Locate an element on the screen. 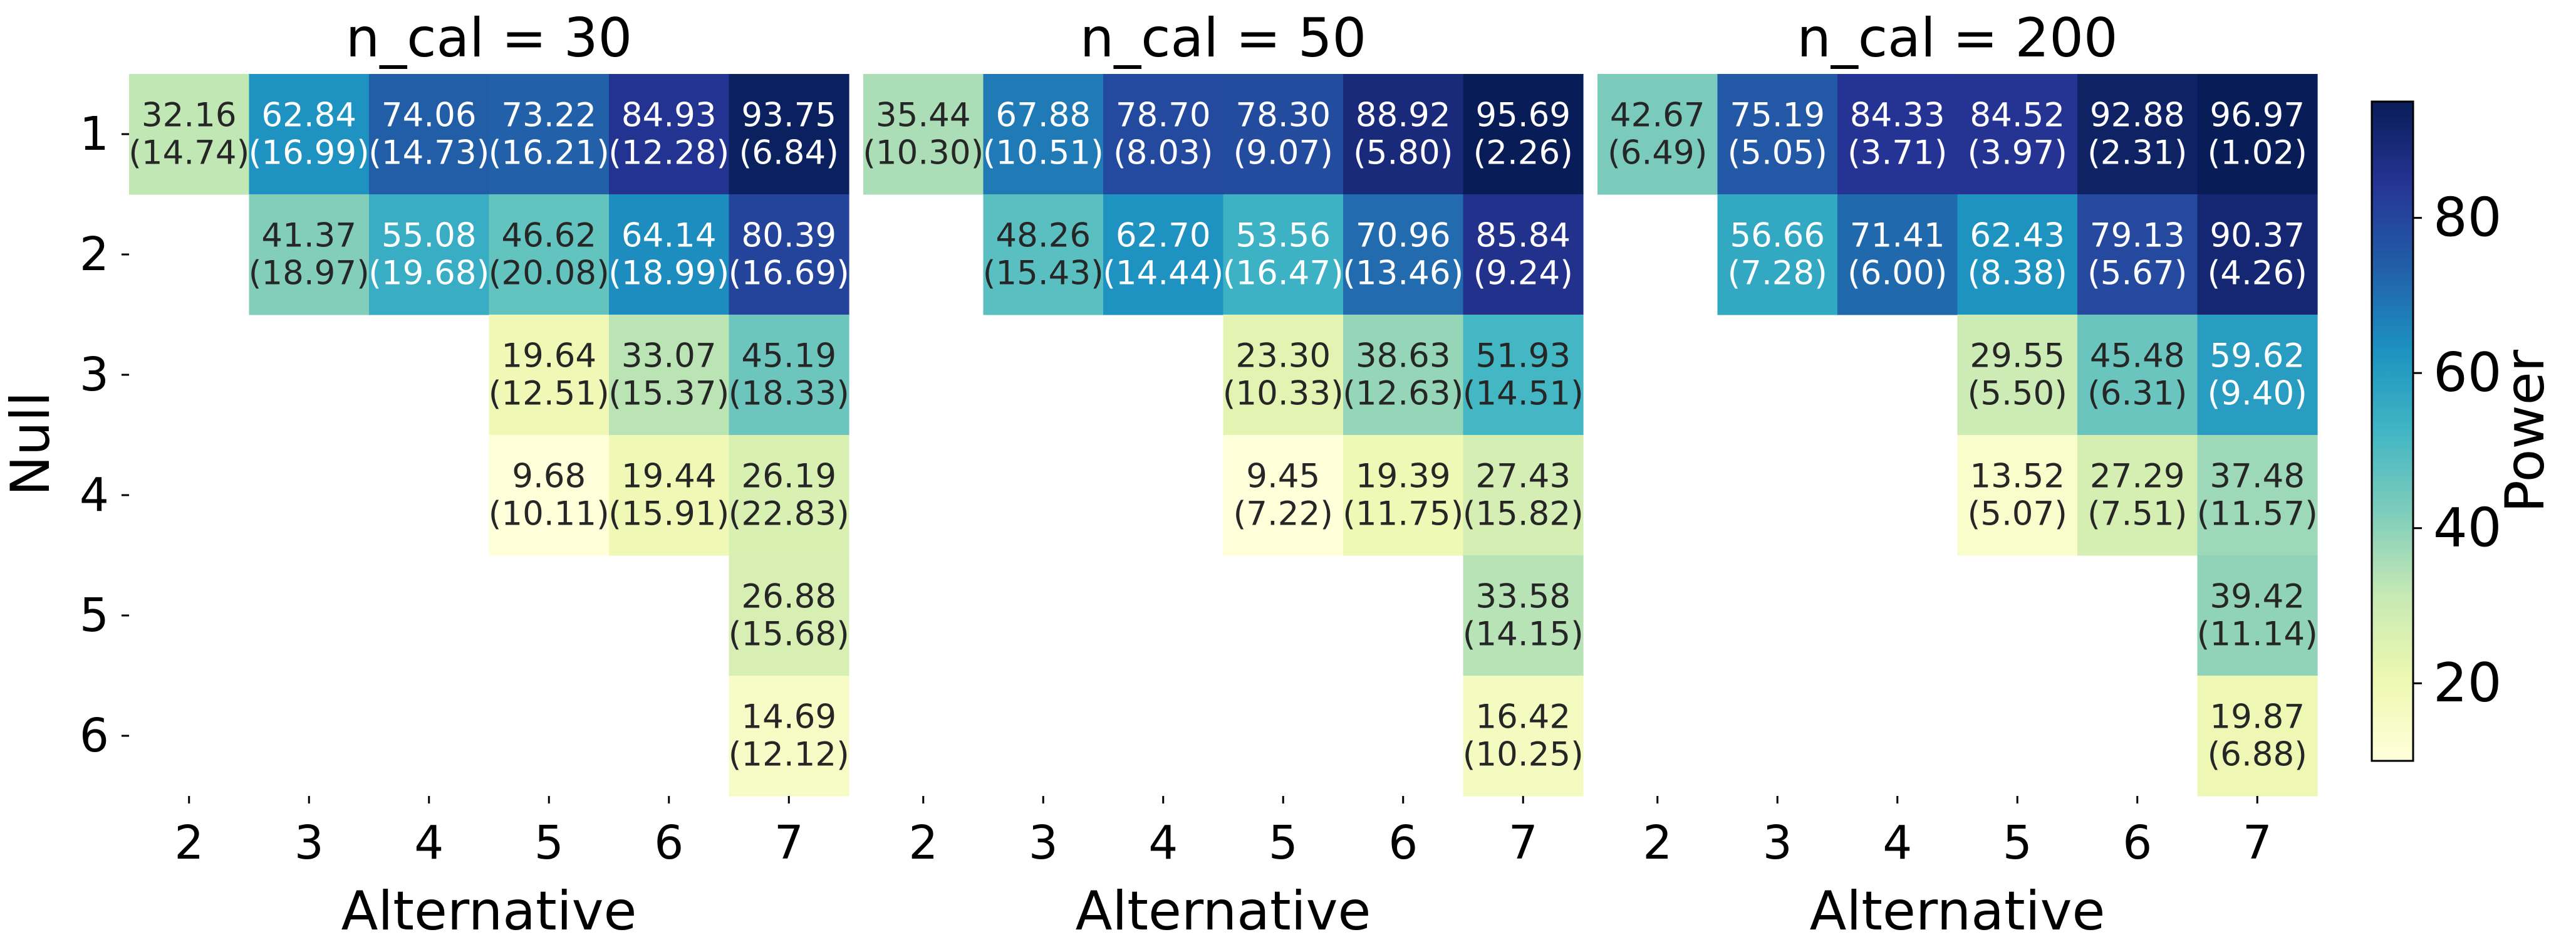  heatmap-cell: 84.33(3.71) is located at coordinates (1897, 134).